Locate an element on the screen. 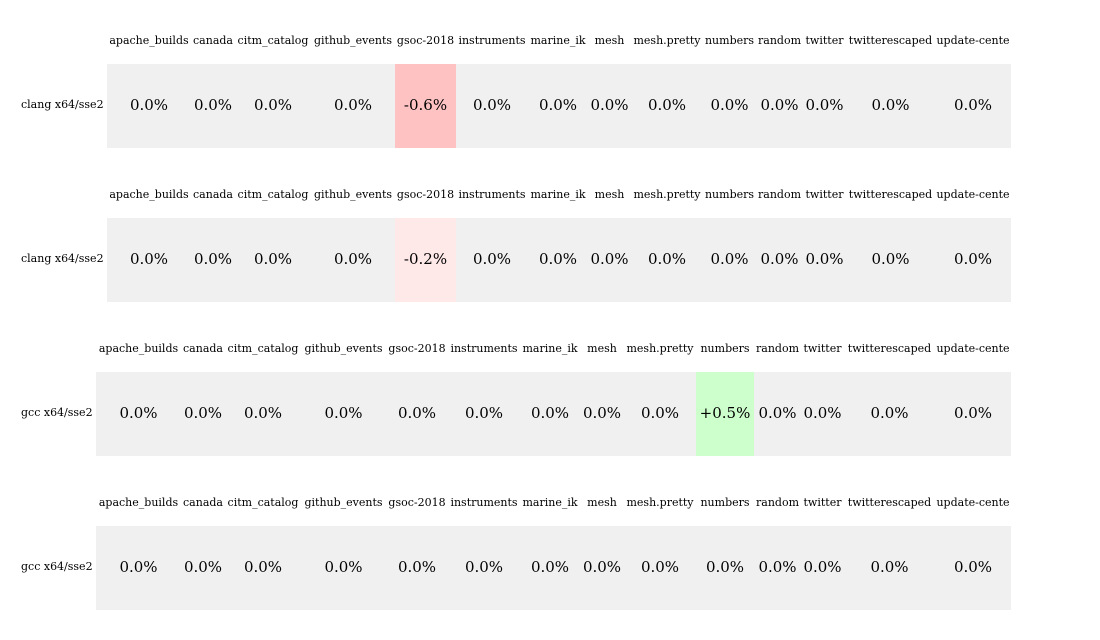 The height and width of the screenshot is (640, 1100). cell-value: +0.5% is located at coordinates (725, 413).